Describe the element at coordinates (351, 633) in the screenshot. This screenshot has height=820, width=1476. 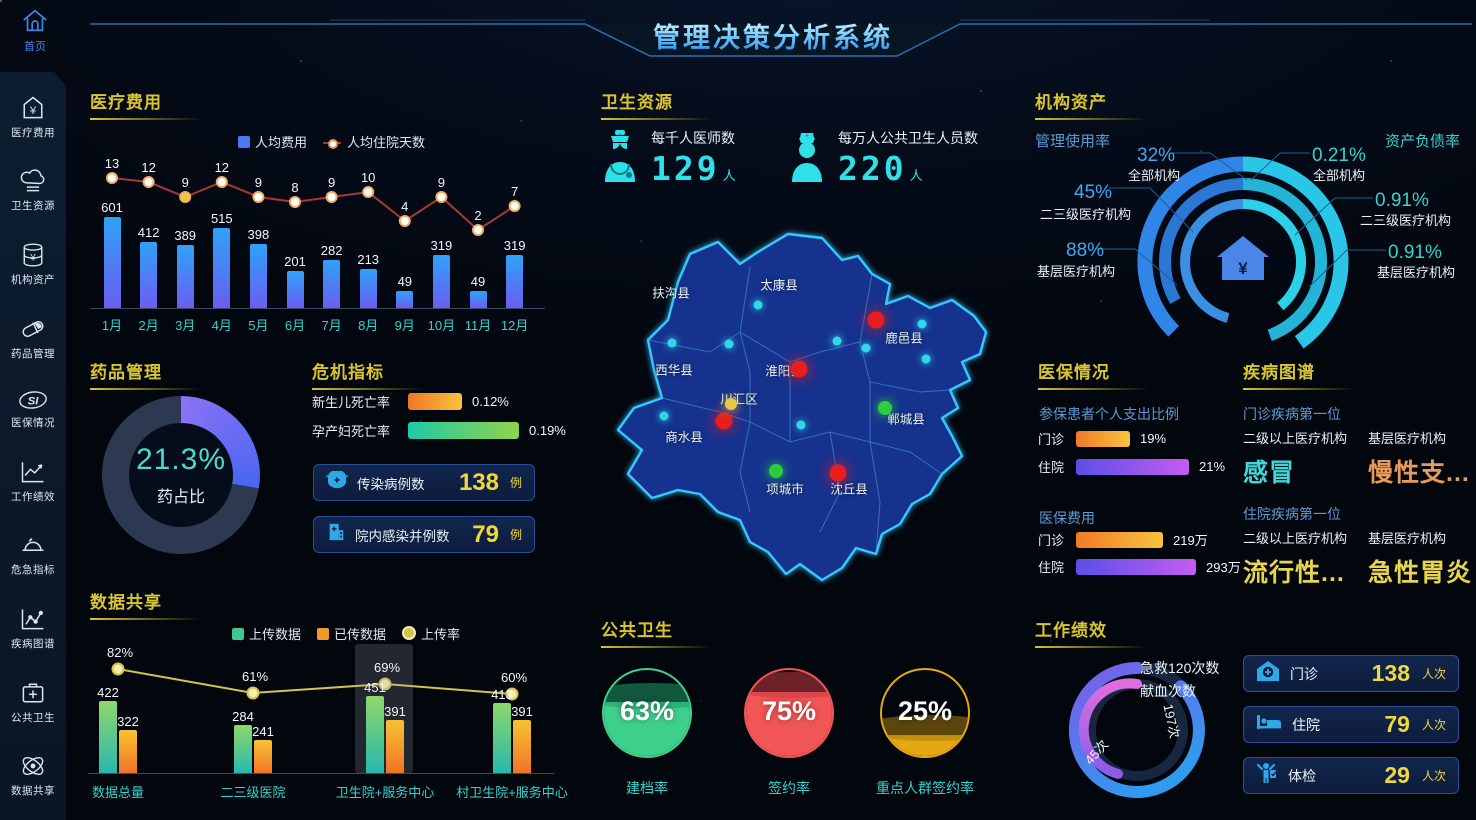
I see `legend-item: 已传数据` at that location.